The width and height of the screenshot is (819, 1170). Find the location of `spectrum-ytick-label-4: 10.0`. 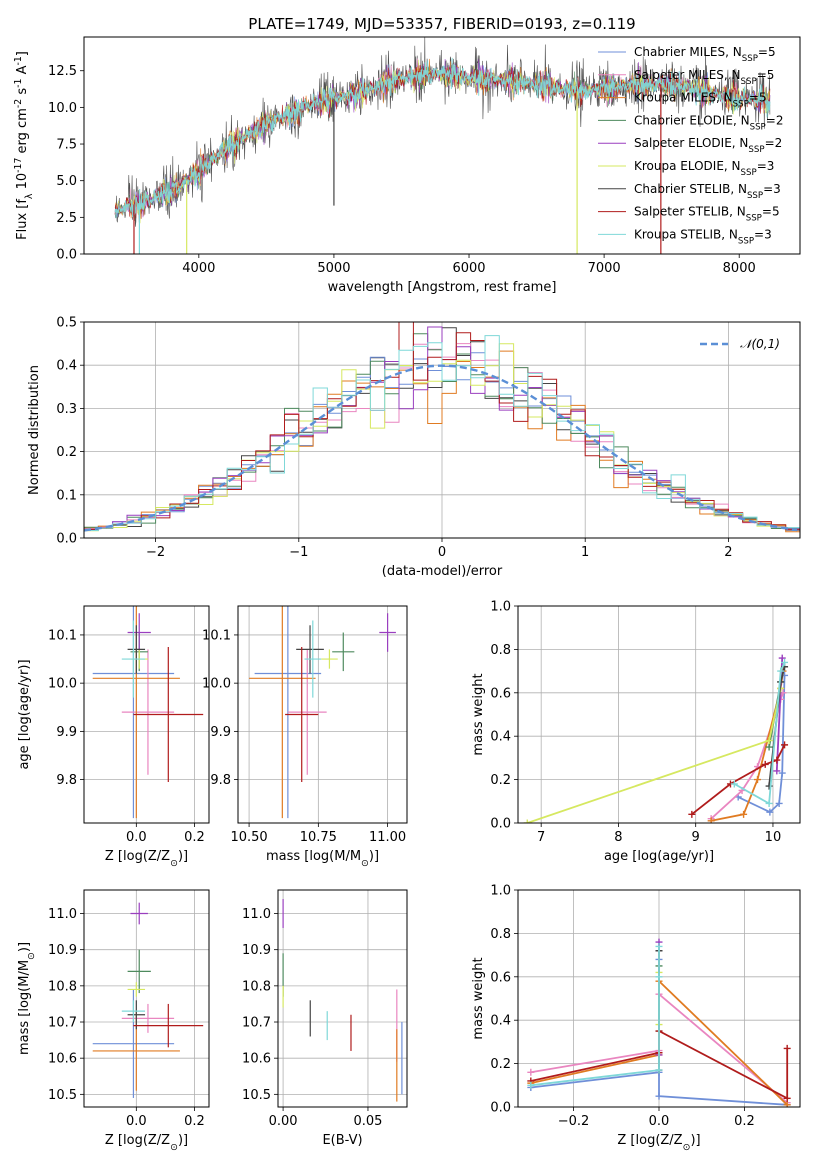

spectrum-ytick-label-4: 10.0 is located at coordinates (62, 108).